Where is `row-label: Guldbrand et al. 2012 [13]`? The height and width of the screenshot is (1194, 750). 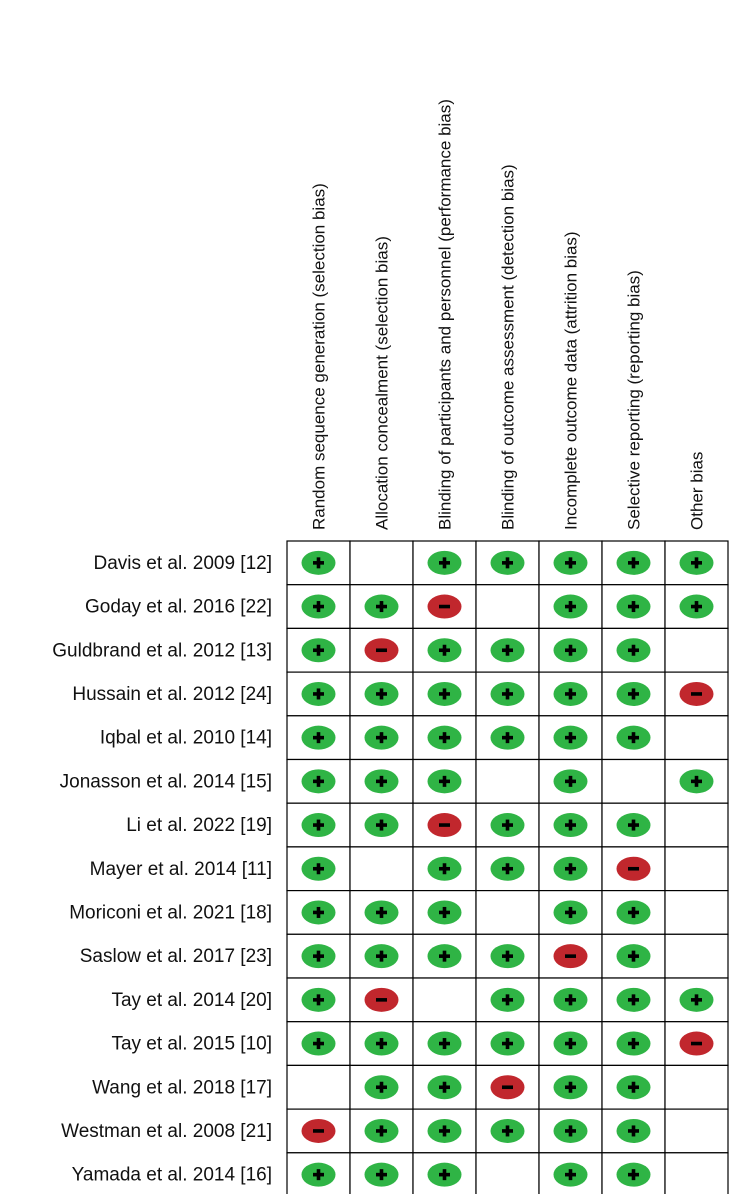 row-label: Guldbrand et al. 2012 [13] is located at coordinates (162, 650).